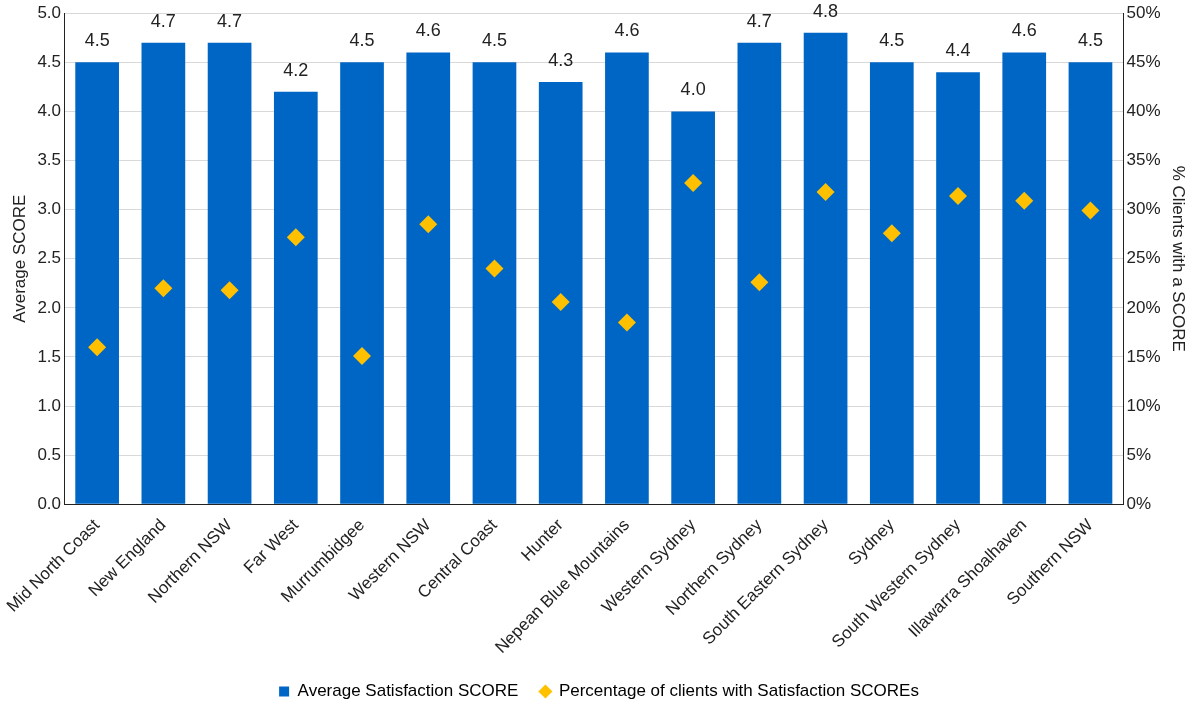 This screenshot has height=716, width=1198. Describe the element at coordinates (1179, 258) in the screenshot. I see `y2-axis-title: % Clients with a SCORE` at that location.